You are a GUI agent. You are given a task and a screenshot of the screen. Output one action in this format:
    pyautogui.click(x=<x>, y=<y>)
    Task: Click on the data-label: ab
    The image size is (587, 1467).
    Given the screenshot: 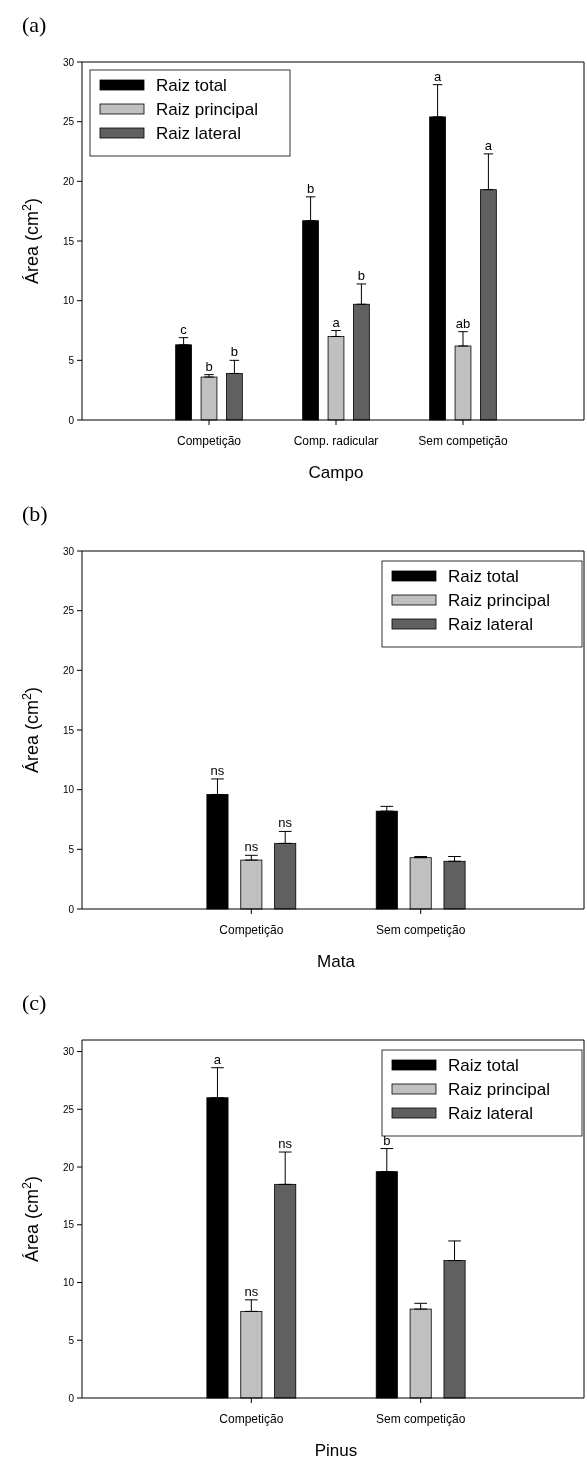 What is the action you would take?
    pyautogui.click(x=463, y=323)
    